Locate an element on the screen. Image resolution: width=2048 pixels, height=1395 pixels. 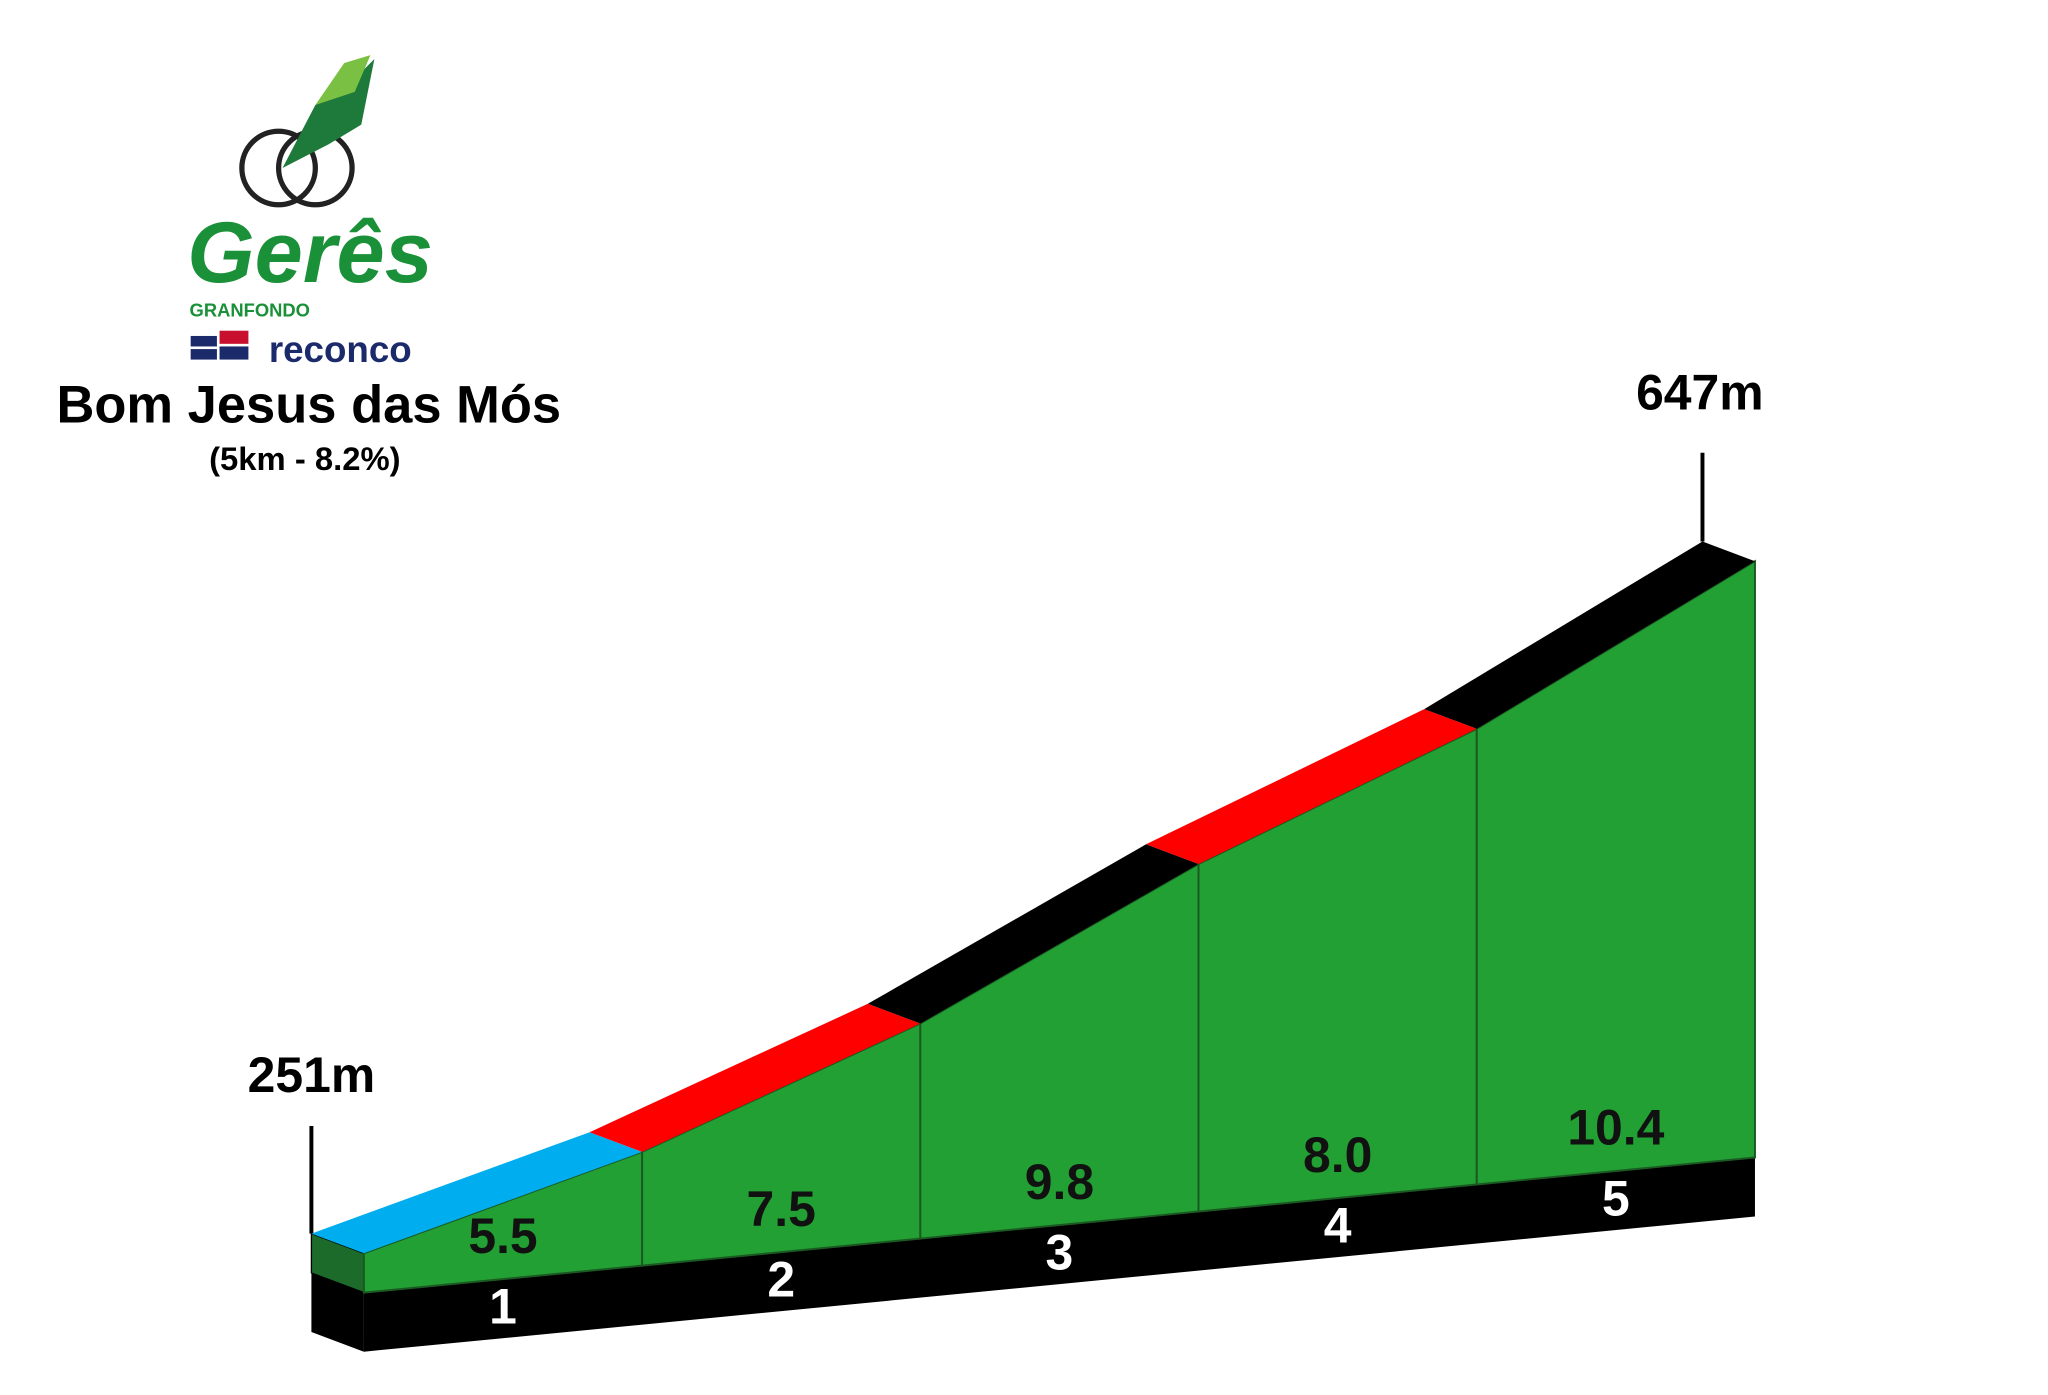
base-slab-side is located at coordinates (337, 1312).